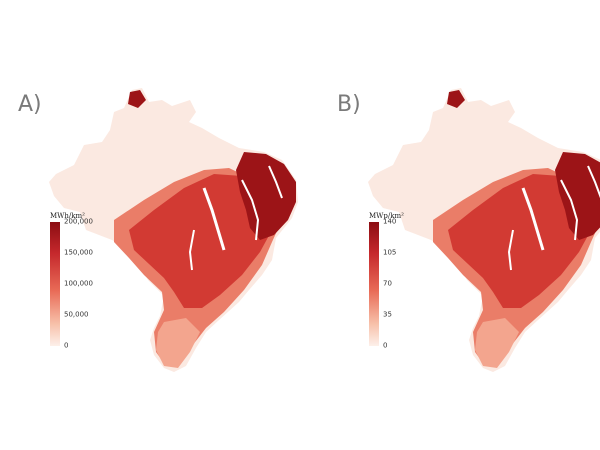 The image size is (600, 450). What do you see at coordinates (423, 283) in the screenshot?
I see `legend-ticks: 140 105 70 35 0` at bounding box center [423, 283].